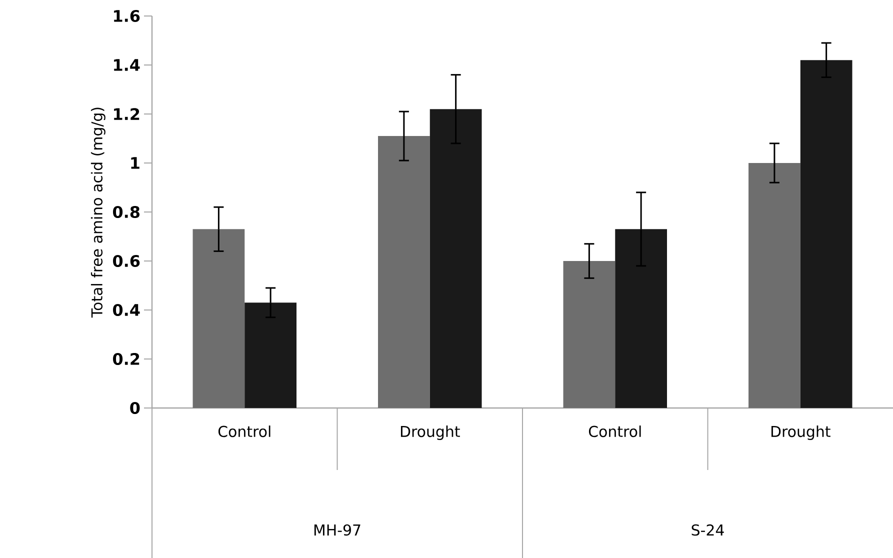 This screenshot has height=558, width=893. Describe the element at coordinates (127, 16) in the screenshot. I see `y-tick-label: 1.6` at that location.